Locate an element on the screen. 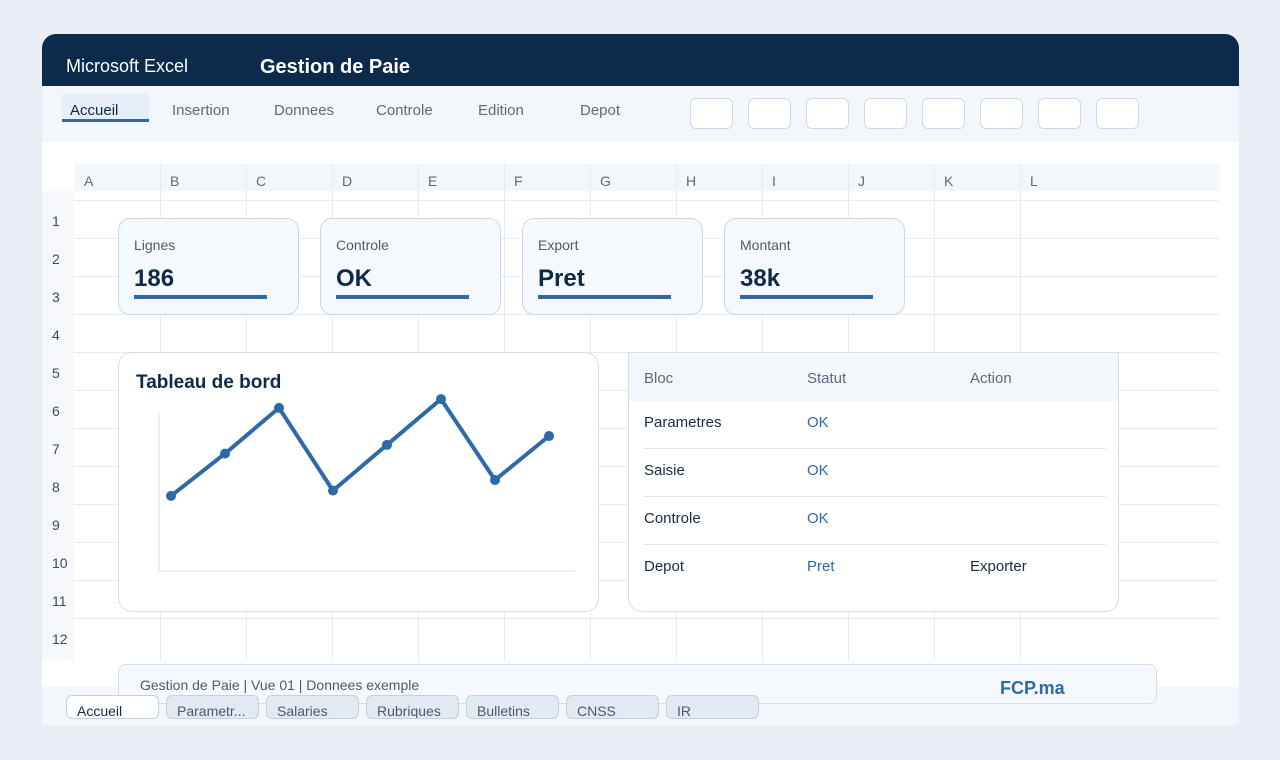 This screenshot has width=1280, height=760. chart-title: Tableau de bord is located at coordinates (209, 382).